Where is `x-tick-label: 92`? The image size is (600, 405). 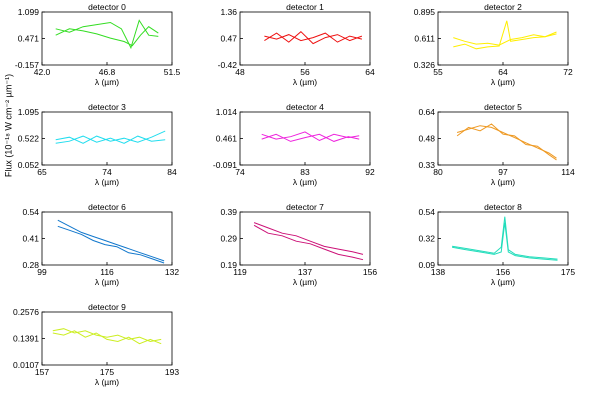 x-tick-label: 92 is located at coordinates (370, 172).